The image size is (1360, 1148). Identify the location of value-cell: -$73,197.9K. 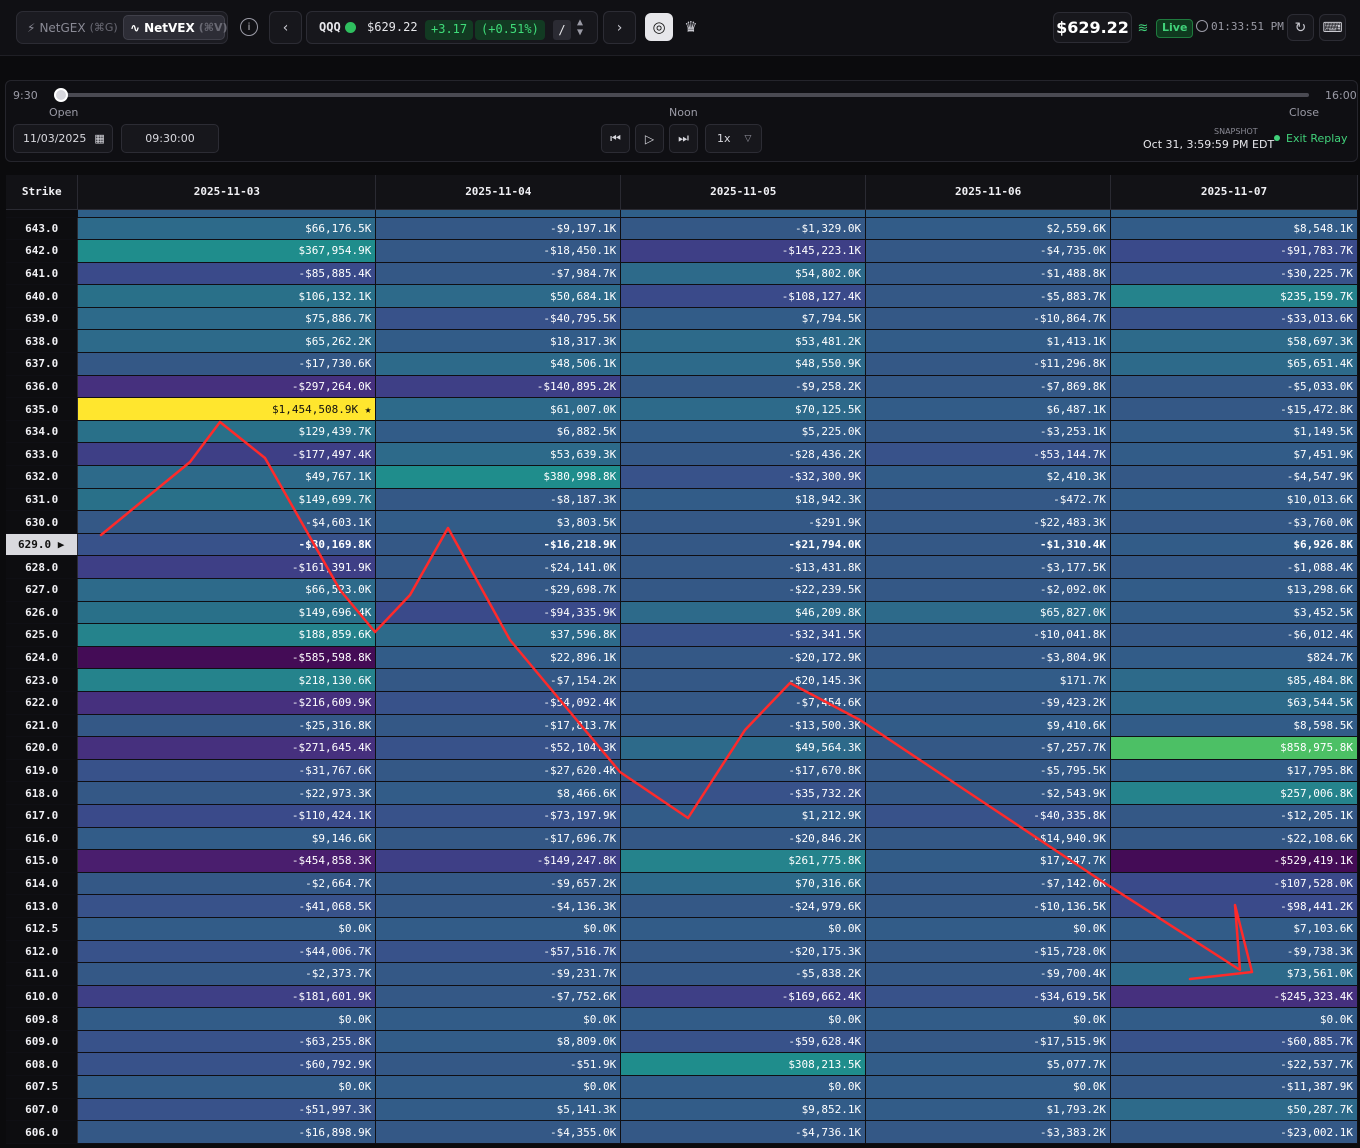
(498, 816).